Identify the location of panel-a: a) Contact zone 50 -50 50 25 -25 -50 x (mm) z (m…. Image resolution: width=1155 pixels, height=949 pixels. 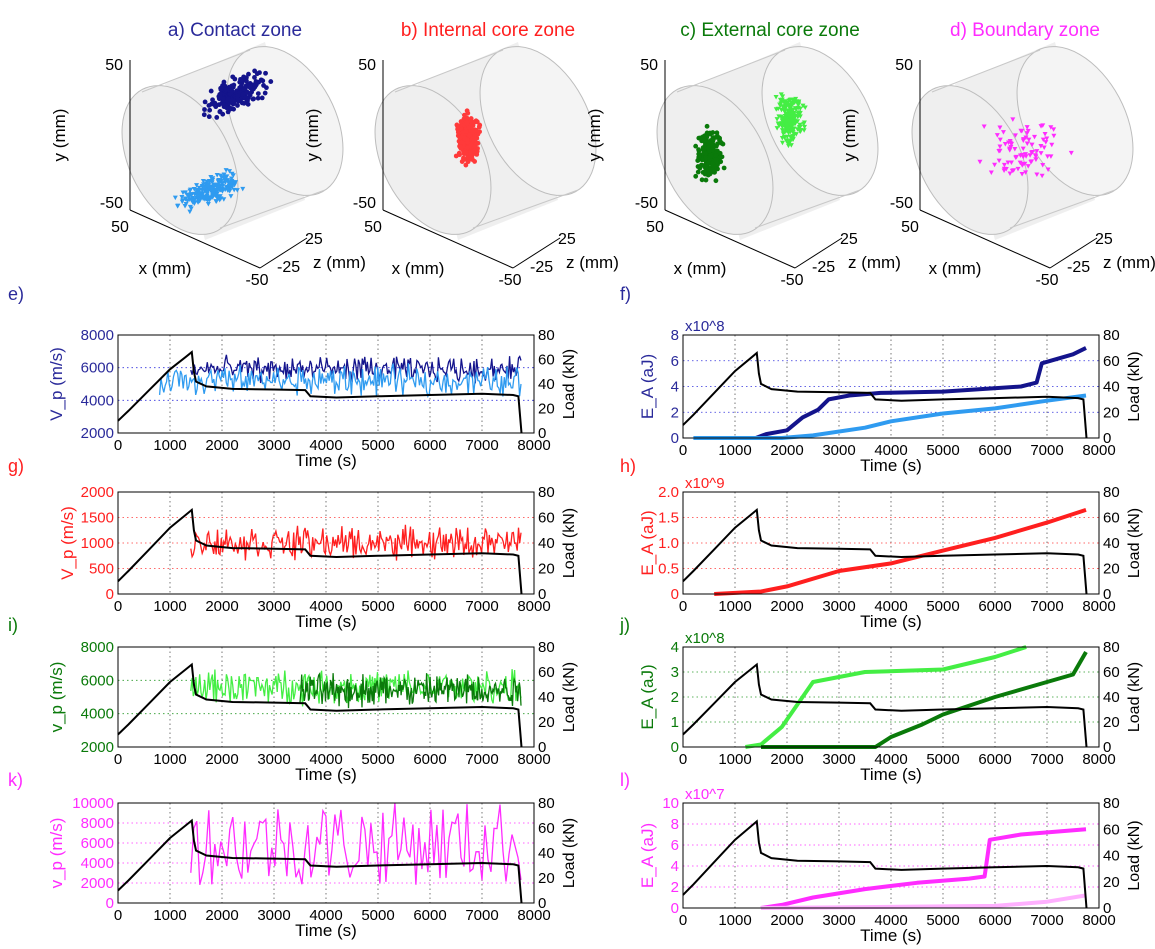
(208, 154).